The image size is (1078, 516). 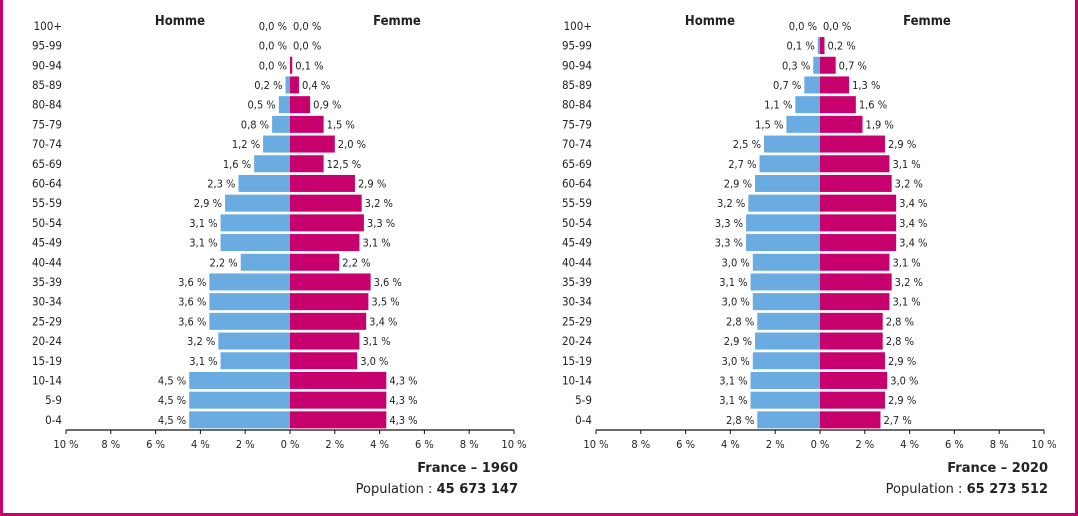 I want to click on age-label: 20-24, so click(x=577, y=341).